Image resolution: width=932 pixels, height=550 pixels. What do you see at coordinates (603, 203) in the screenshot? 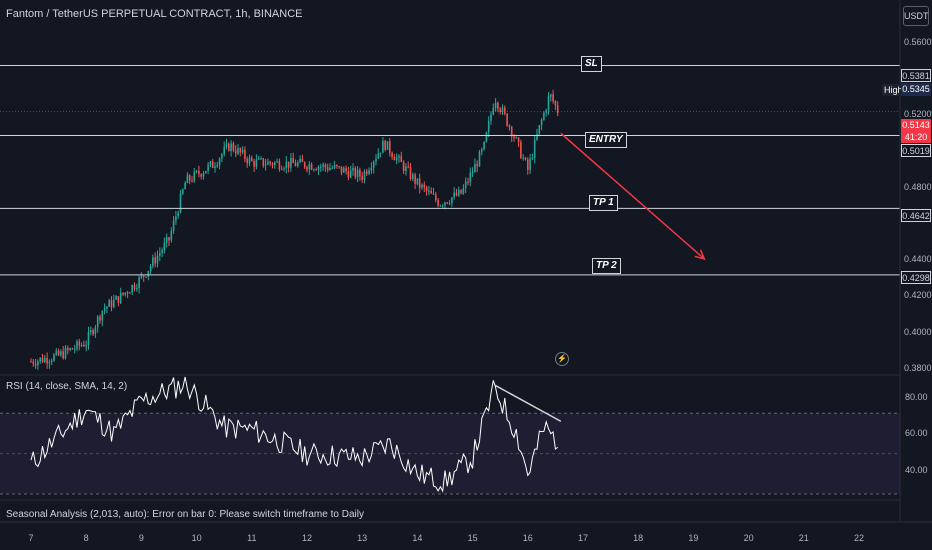
I see `tp1-label: TP 1` at bounding box center [603, 203].